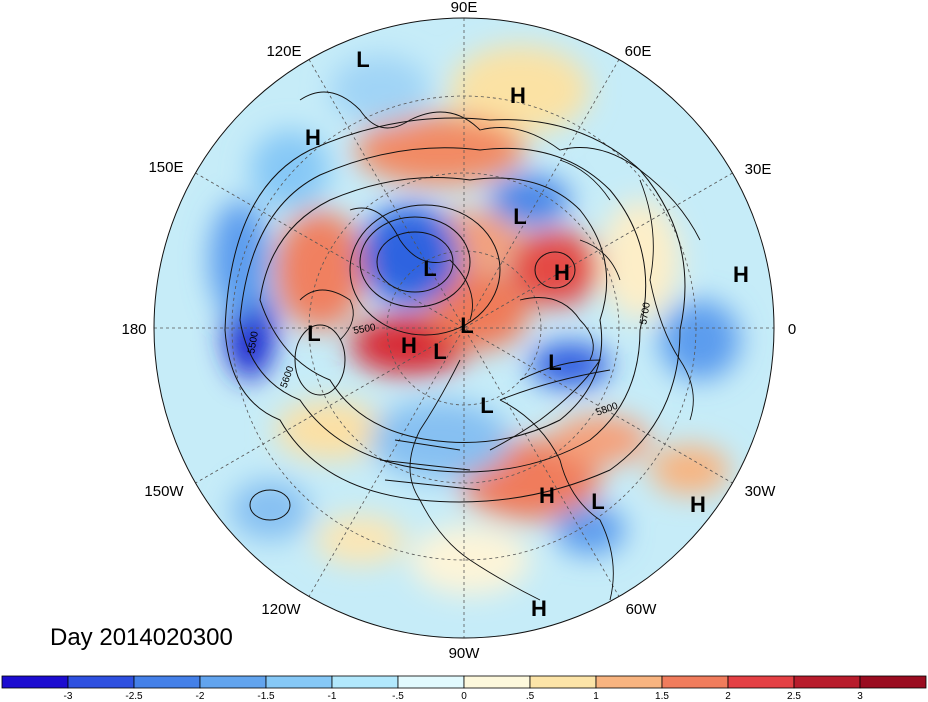 The height and width of the screenshot is (702, 928). What do you see at coordinates (283, 51) in the screenshot?
I see `lon-label-120e: 120E` at bounding box center [283, 51].